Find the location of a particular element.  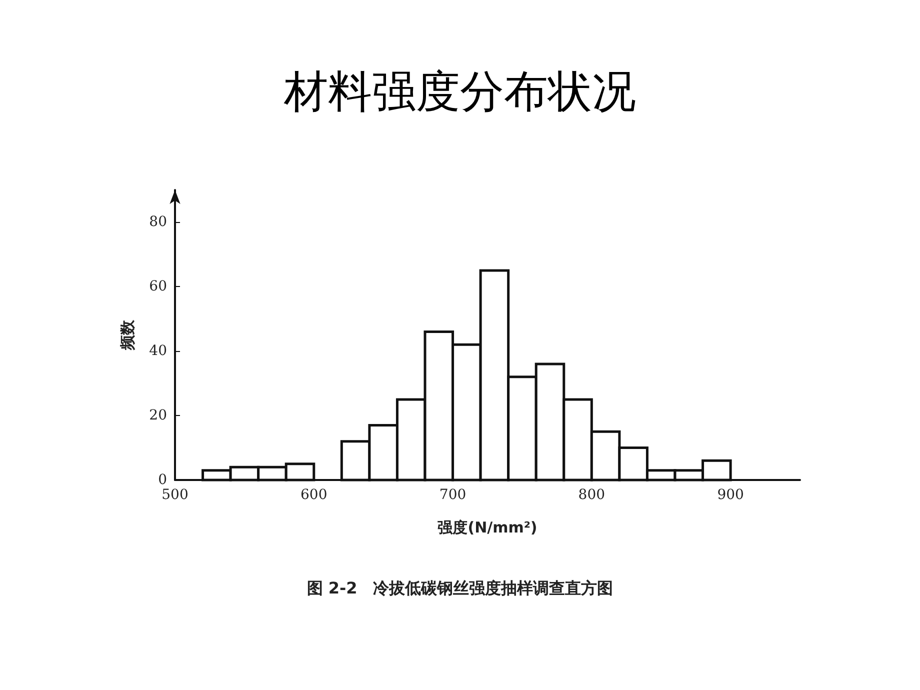

caption: 图 2-2 冷拔低碳钢丝强度抽样调查直方图 is located at coordinates (460, 588).